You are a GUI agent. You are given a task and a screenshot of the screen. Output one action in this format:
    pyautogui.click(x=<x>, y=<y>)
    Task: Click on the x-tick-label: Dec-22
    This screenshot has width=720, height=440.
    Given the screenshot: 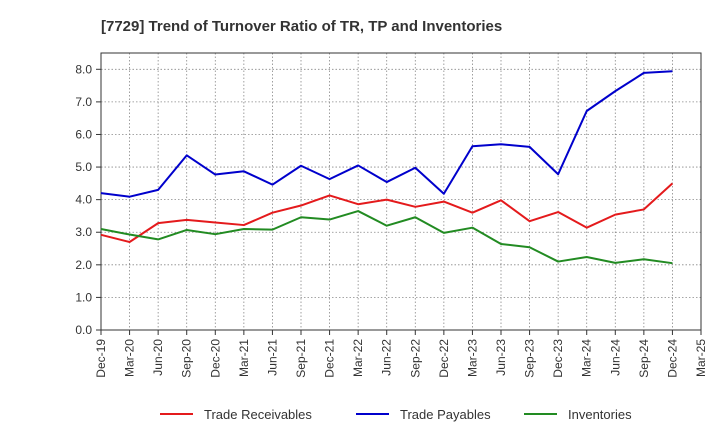 What is the action you would take?
    pyautogui.click(x=444, y=358)
    